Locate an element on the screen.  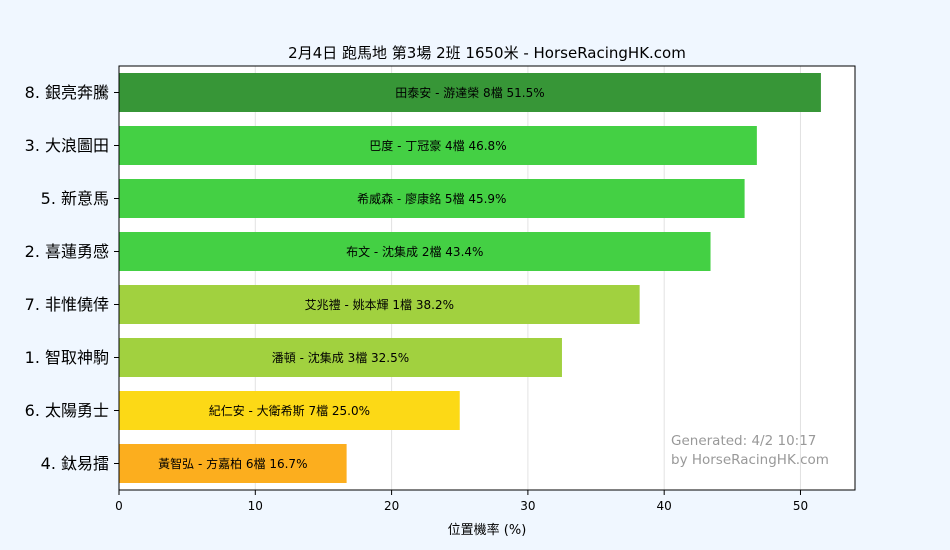
bar-data-label: 黃智弘 - 方嘉柏 6檔 16.7% is located at coordinates (232, 463).